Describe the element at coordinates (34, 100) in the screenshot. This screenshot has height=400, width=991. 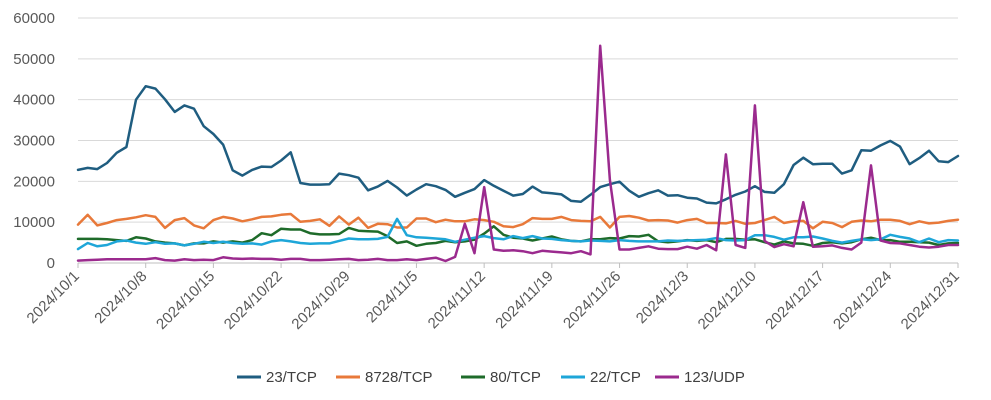
I see `y-tick-label: 40000` at that location.